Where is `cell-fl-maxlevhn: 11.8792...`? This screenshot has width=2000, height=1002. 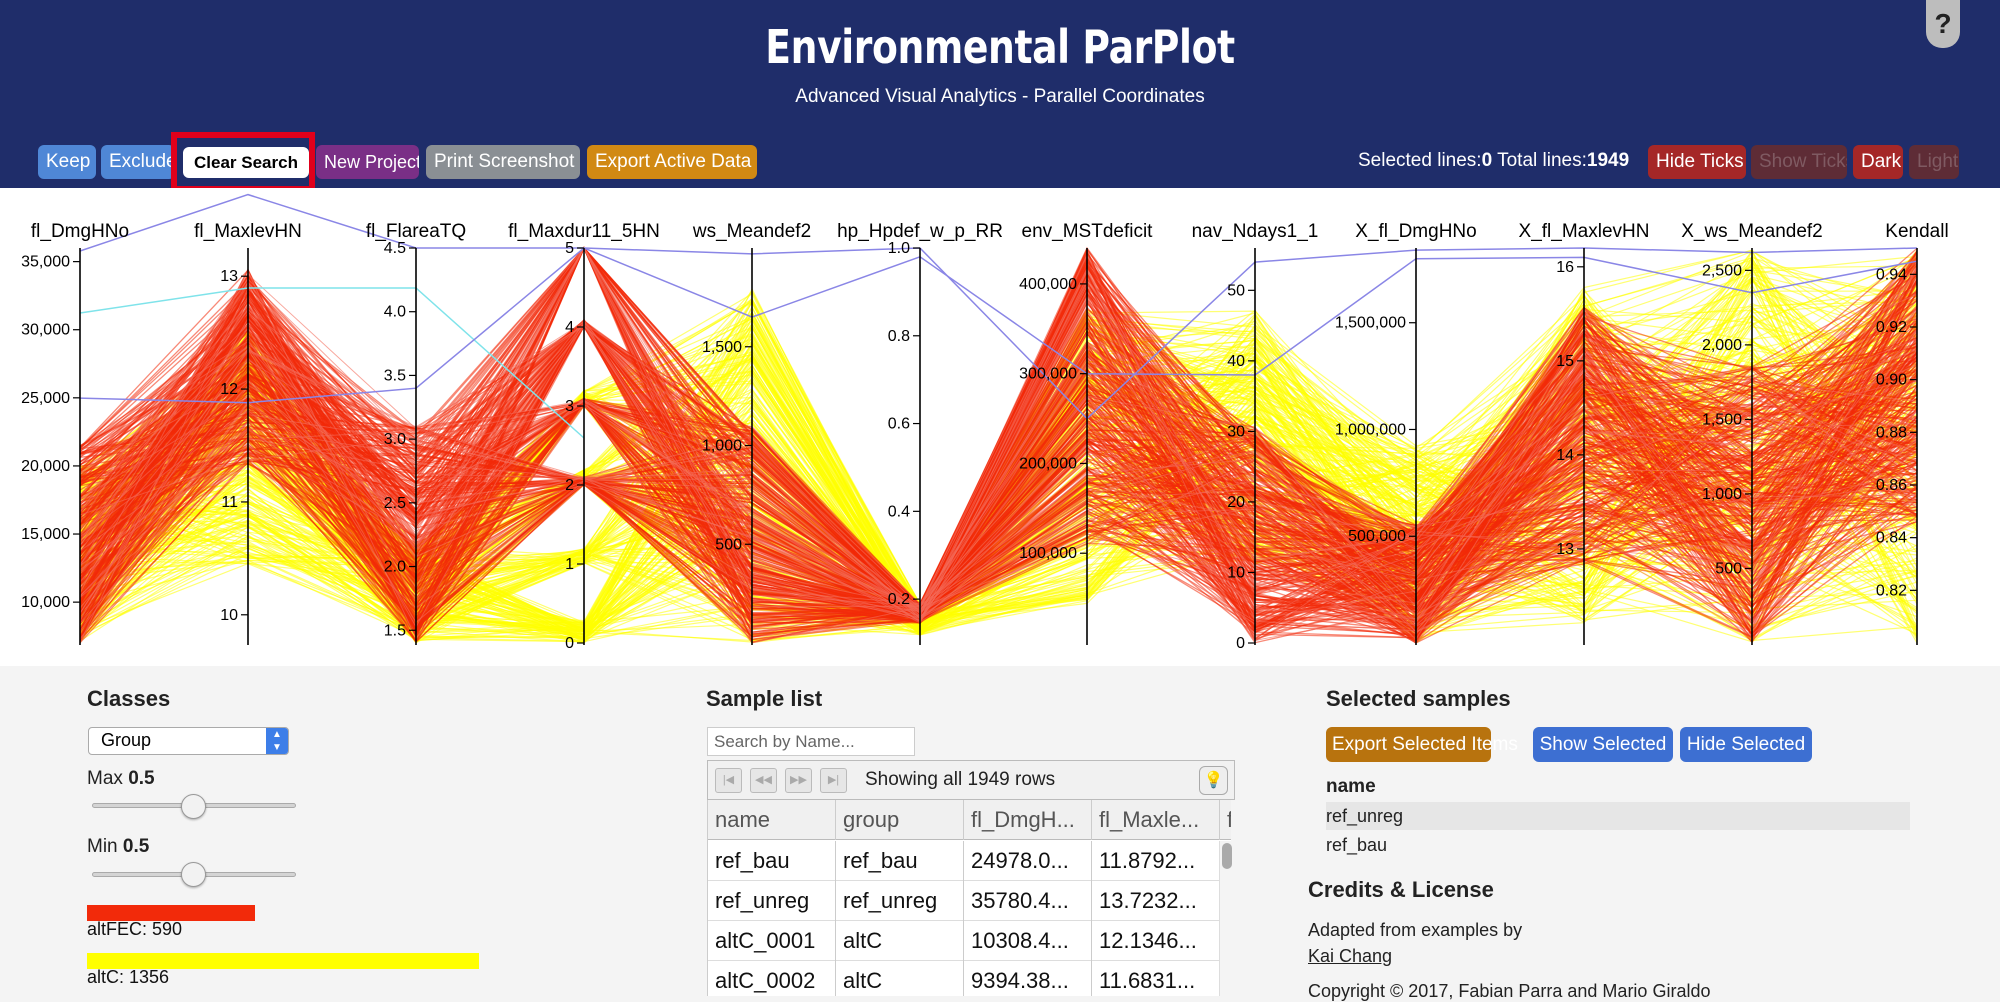 cell-fl-maxlevhn: 11.8792... is located at coordinates (1156, 861).